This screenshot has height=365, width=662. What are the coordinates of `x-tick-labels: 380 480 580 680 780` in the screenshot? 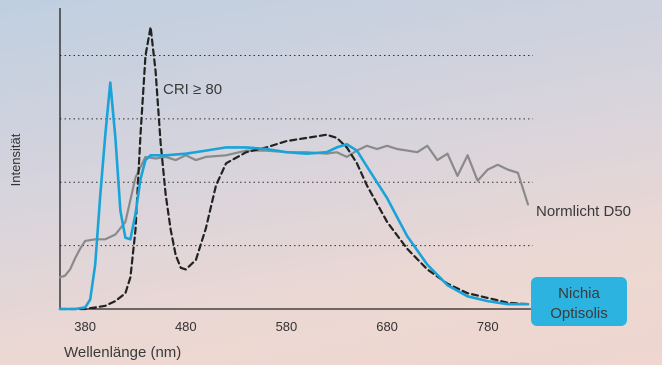 It's located at (286, 326).